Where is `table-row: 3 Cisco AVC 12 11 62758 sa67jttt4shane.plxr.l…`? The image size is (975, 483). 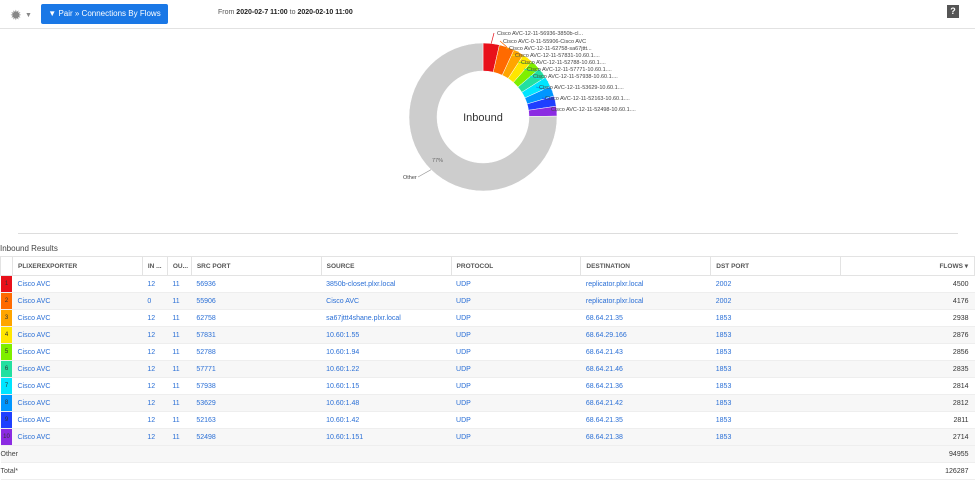
table-row: 3 Cisco AVC 12 11 62758 sa67jttt4shane.plxr.l… is located at coordinates (487, 318).